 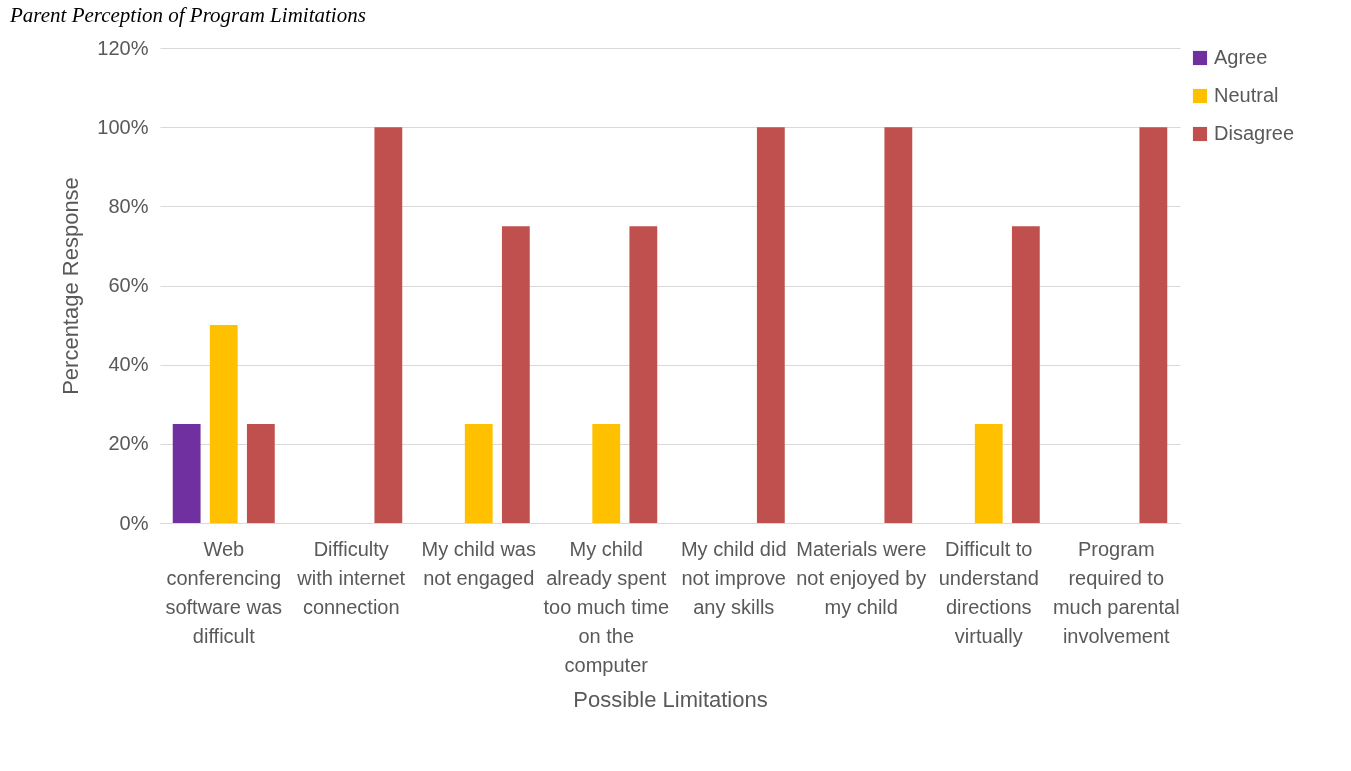 What do you see at coordinates (1116, 592) in the screenshot?
I see `x-tick-label: Program required to much parental involvement` at bounding box center [1116, 592].